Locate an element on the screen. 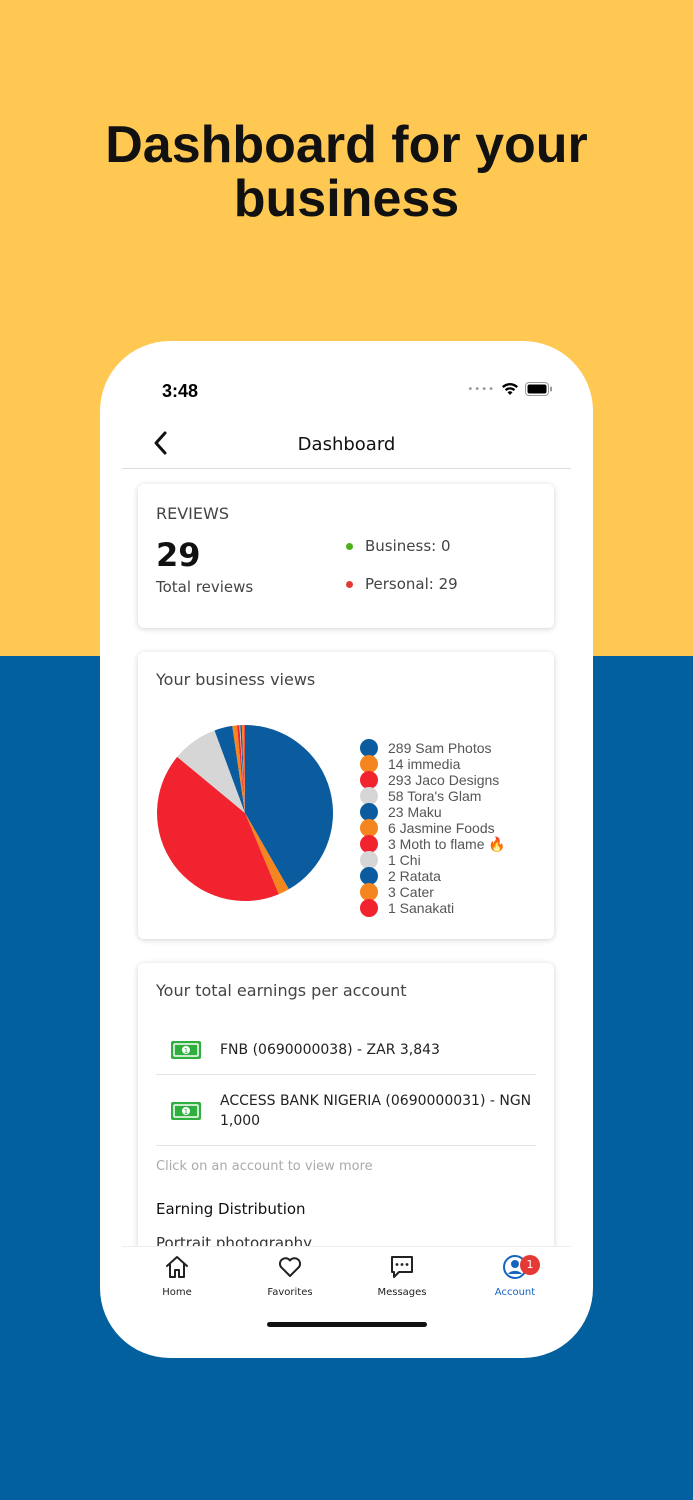 This screenshot has width=693, height=1500. business-reviews-label: Business: 0 is located at coordinates (408, 546).